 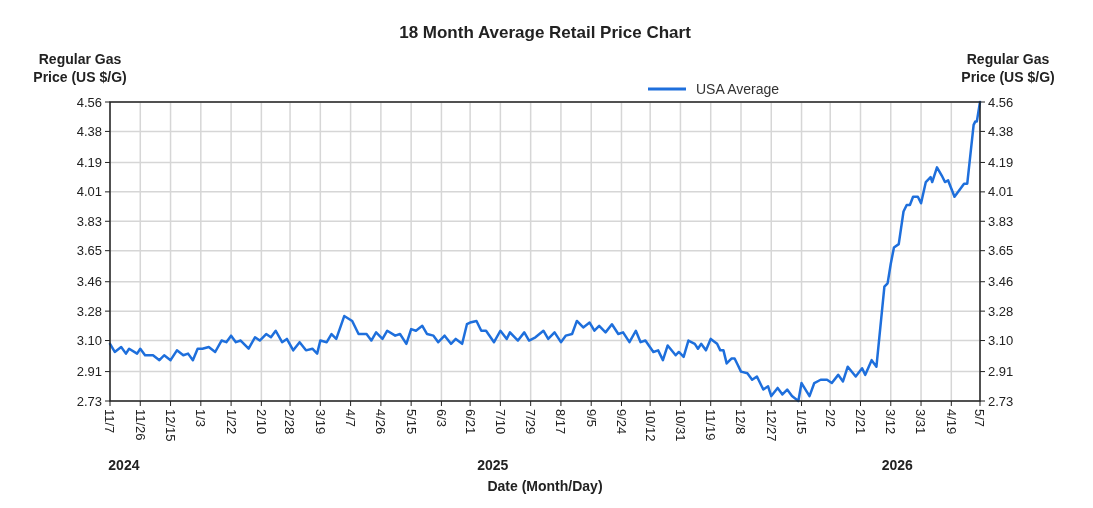 I want to click on y2-tick-label: 3.83, so click(x=1001, y=221).